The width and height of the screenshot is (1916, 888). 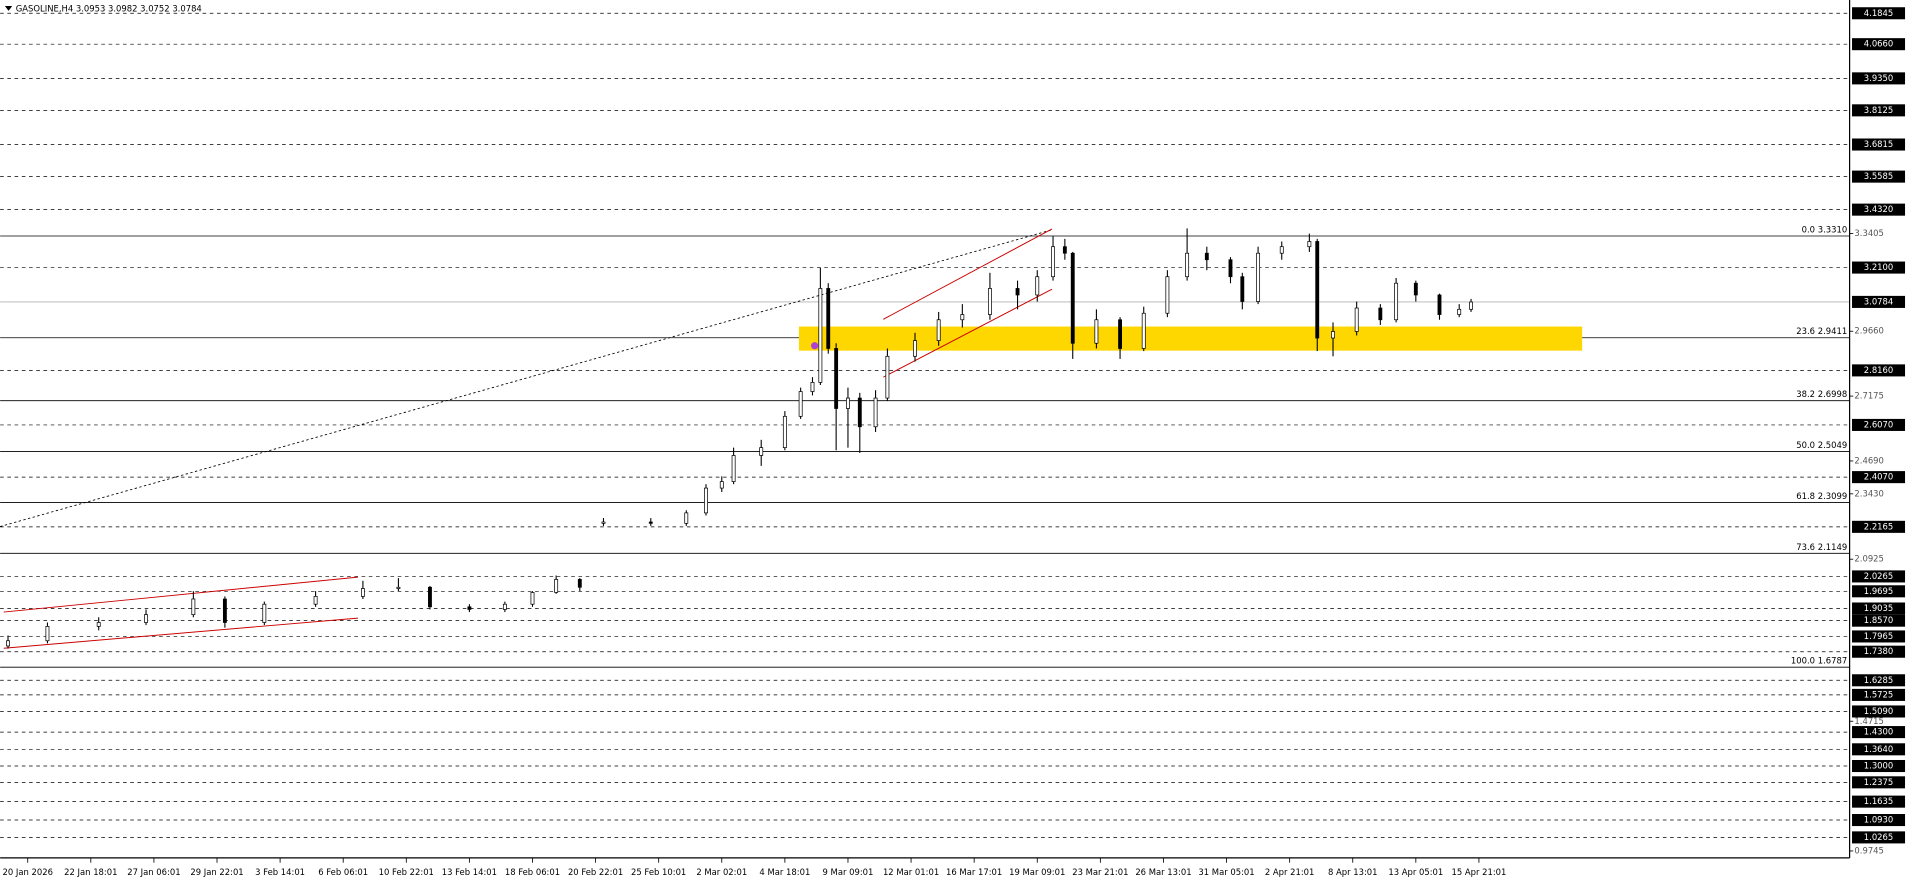 I want to click on x-tick-label: 10 Feb 22:01, so click(x=406, y=872).